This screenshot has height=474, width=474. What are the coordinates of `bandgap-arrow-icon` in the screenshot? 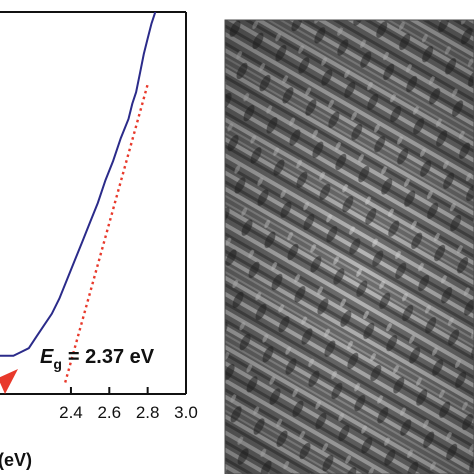 It's located at (9, 381).